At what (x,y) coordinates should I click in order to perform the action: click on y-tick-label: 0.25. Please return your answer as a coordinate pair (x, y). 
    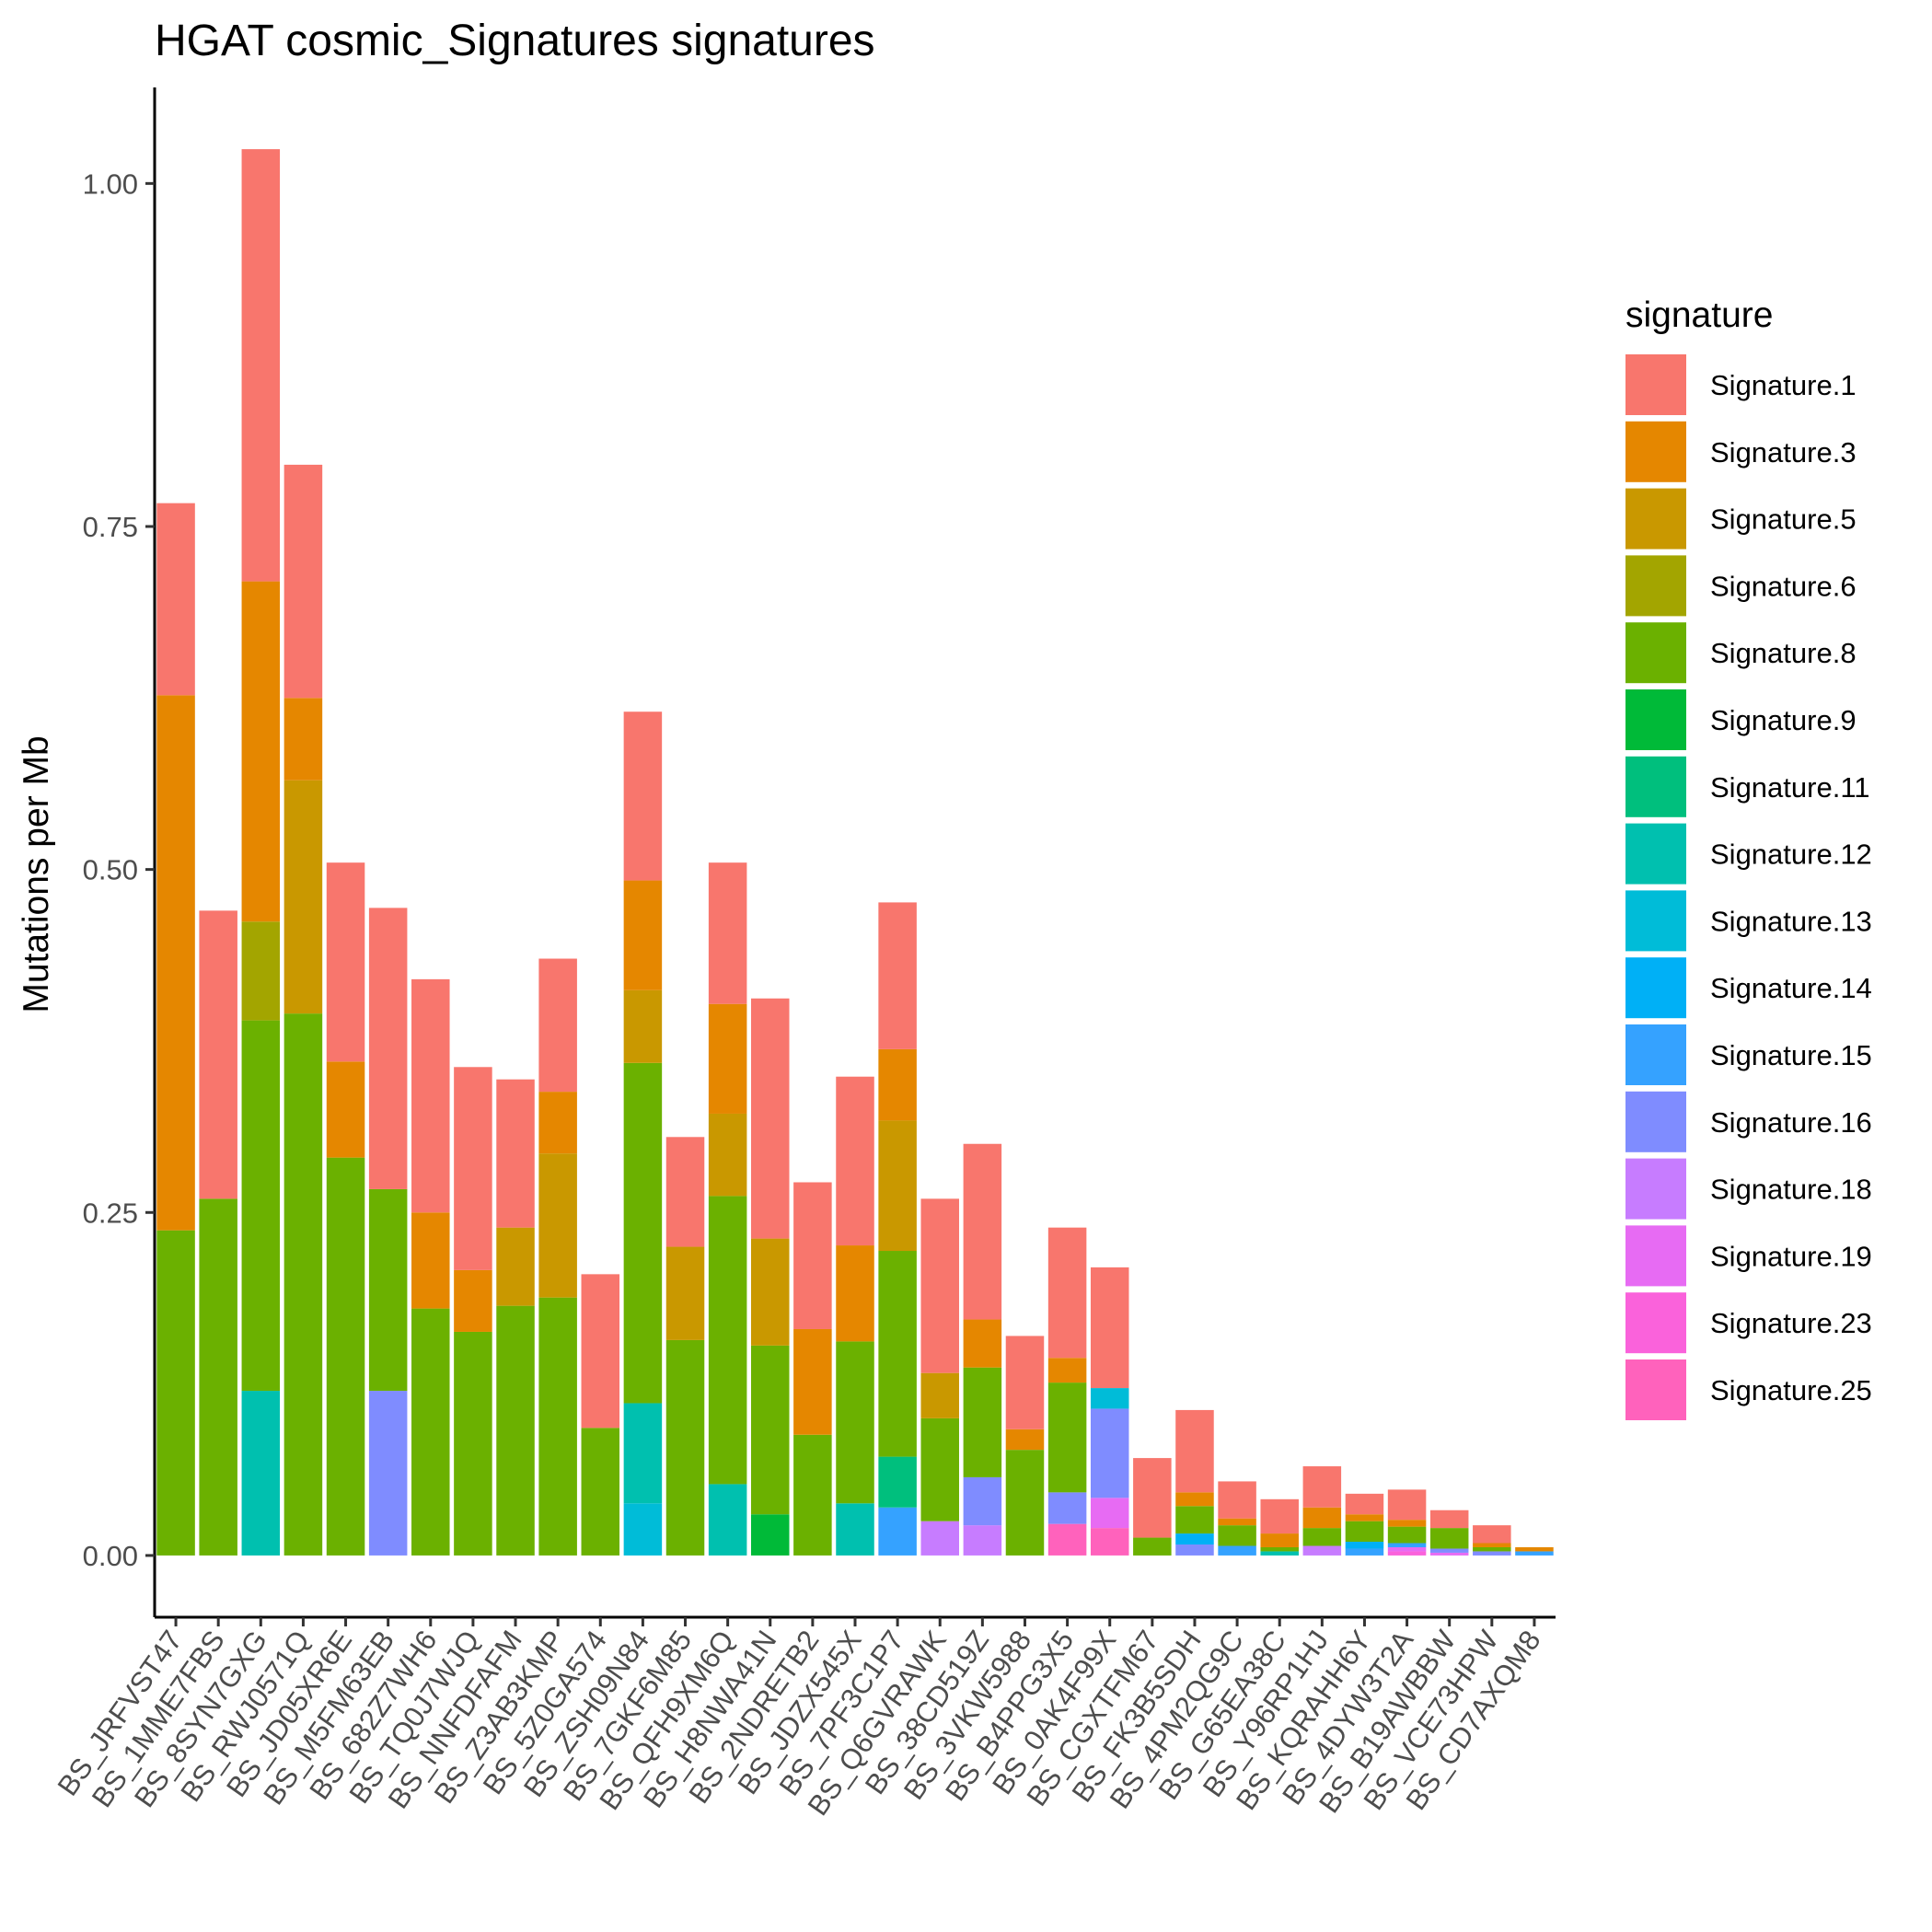
    Looking at the image, I should click on (111, 1213).